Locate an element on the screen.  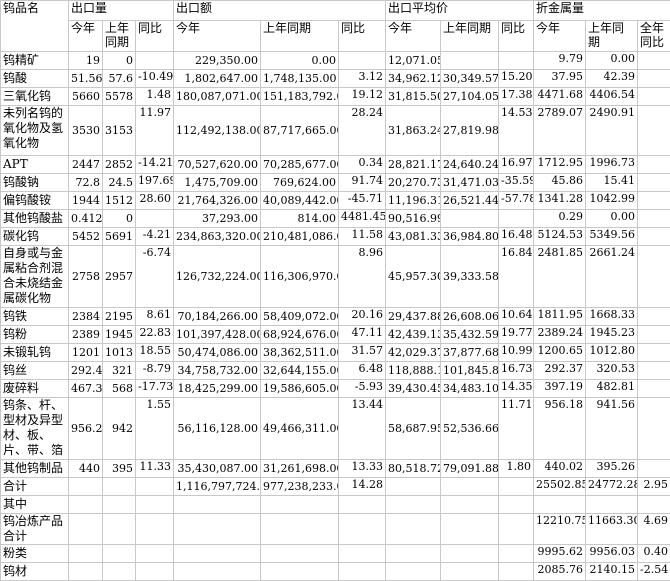
cell-value: 2661.24 is located at coordinates (612, 277).